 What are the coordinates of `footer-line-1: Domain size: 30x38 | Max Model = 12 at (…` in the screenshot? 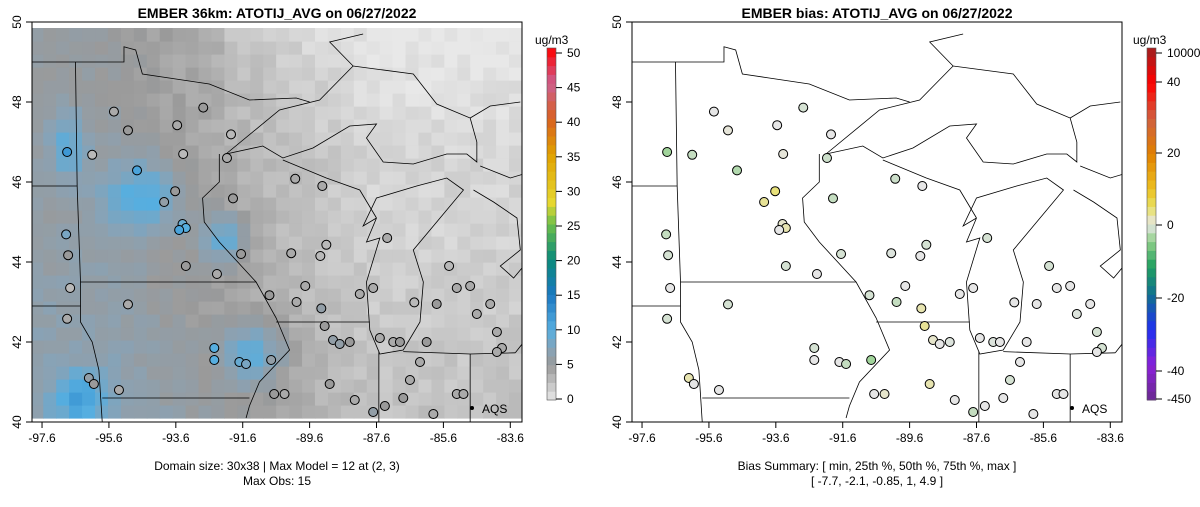 It's located at (277, 466).